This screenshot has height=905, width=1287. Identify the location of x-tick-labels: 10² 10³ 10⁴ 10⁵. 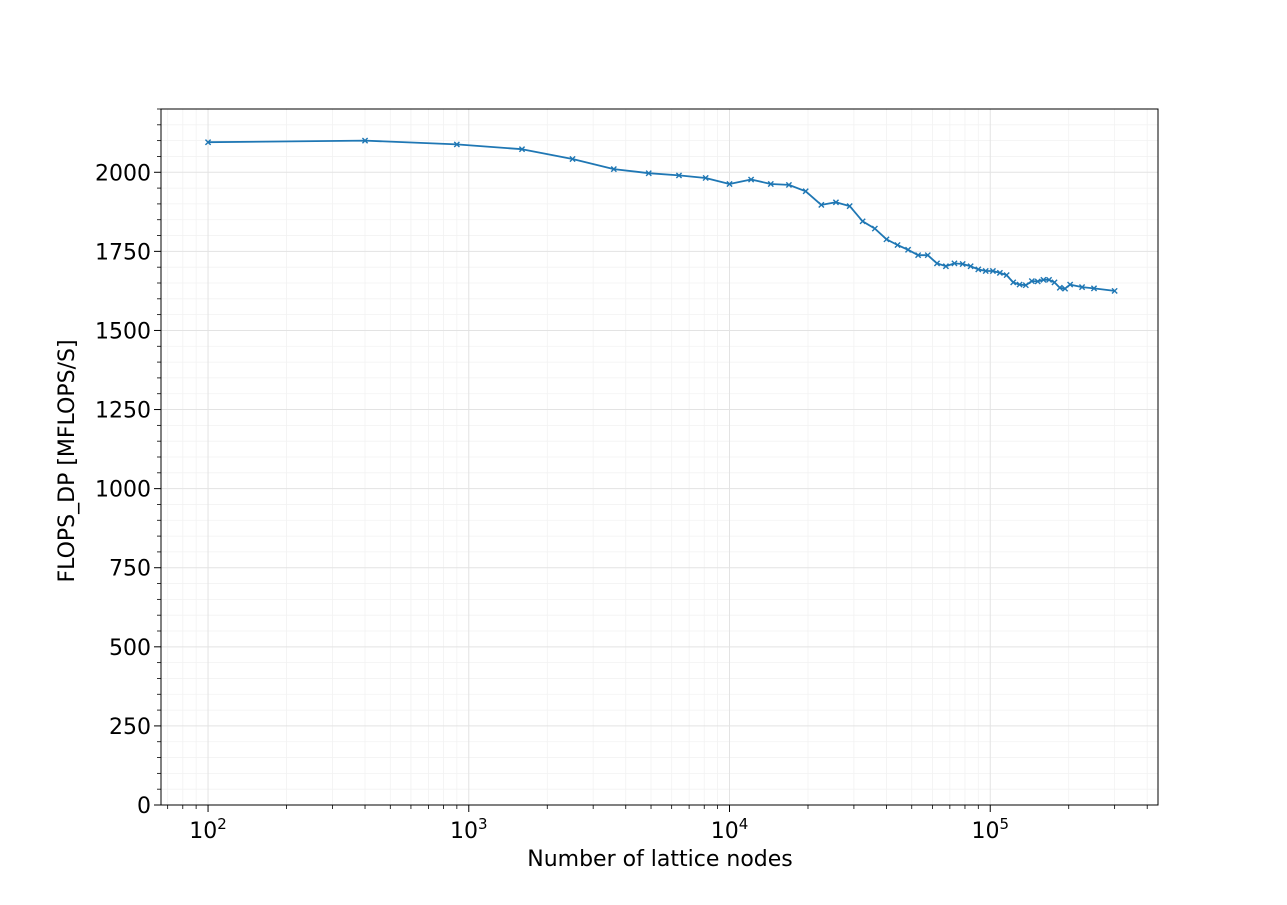
(599, 829).